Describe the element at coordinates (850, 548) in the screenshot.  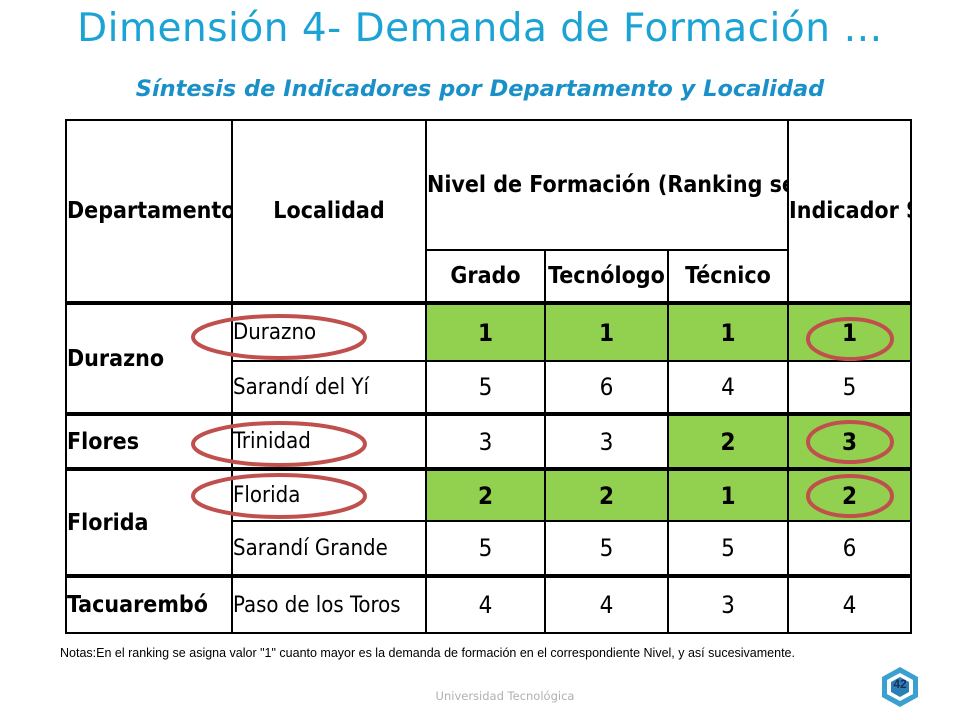
I see `indicador-cell: 6` at that location.